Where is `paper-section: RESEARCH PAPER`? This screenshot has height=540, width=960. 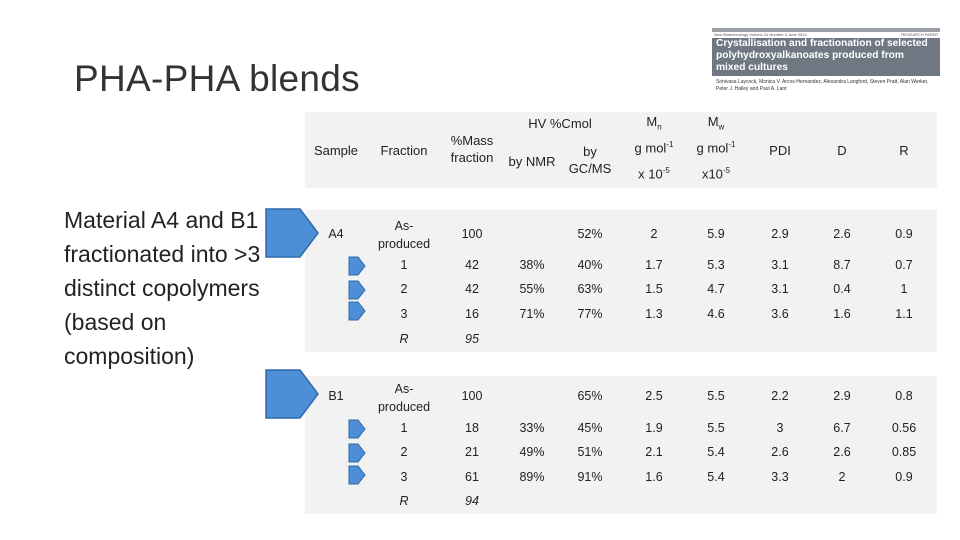 paper-section: RESEARCH PAPER is located at coordinates (919, 34).